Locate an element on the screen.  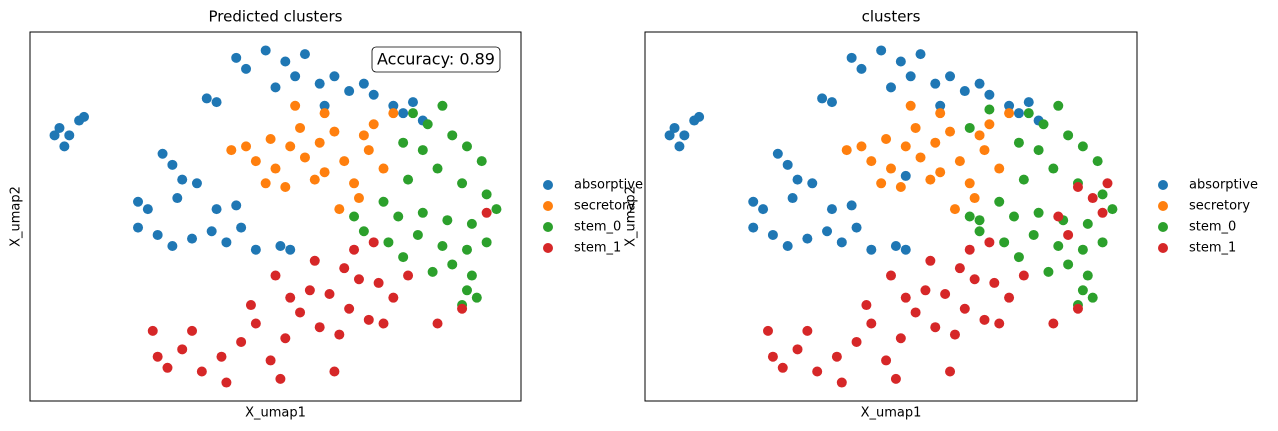
legend-label: stem_0 is located at coordinates (597, 227).